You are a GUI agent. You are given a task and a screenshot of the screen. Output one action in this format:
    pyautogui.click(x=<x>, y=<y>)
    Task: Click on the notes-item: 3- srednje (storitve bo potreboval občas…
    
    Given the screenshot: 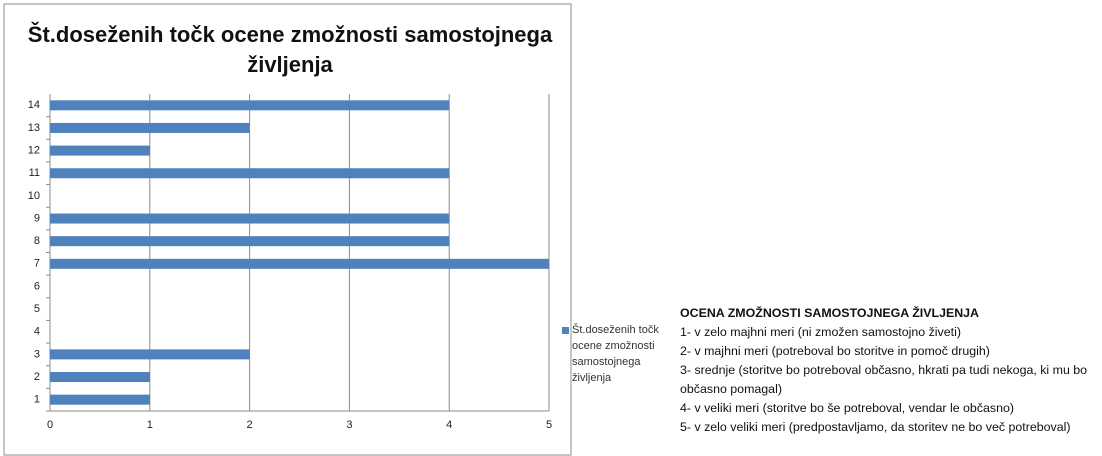 What is the action you would take?
    pyautogui.click(x=884, y=379)
    